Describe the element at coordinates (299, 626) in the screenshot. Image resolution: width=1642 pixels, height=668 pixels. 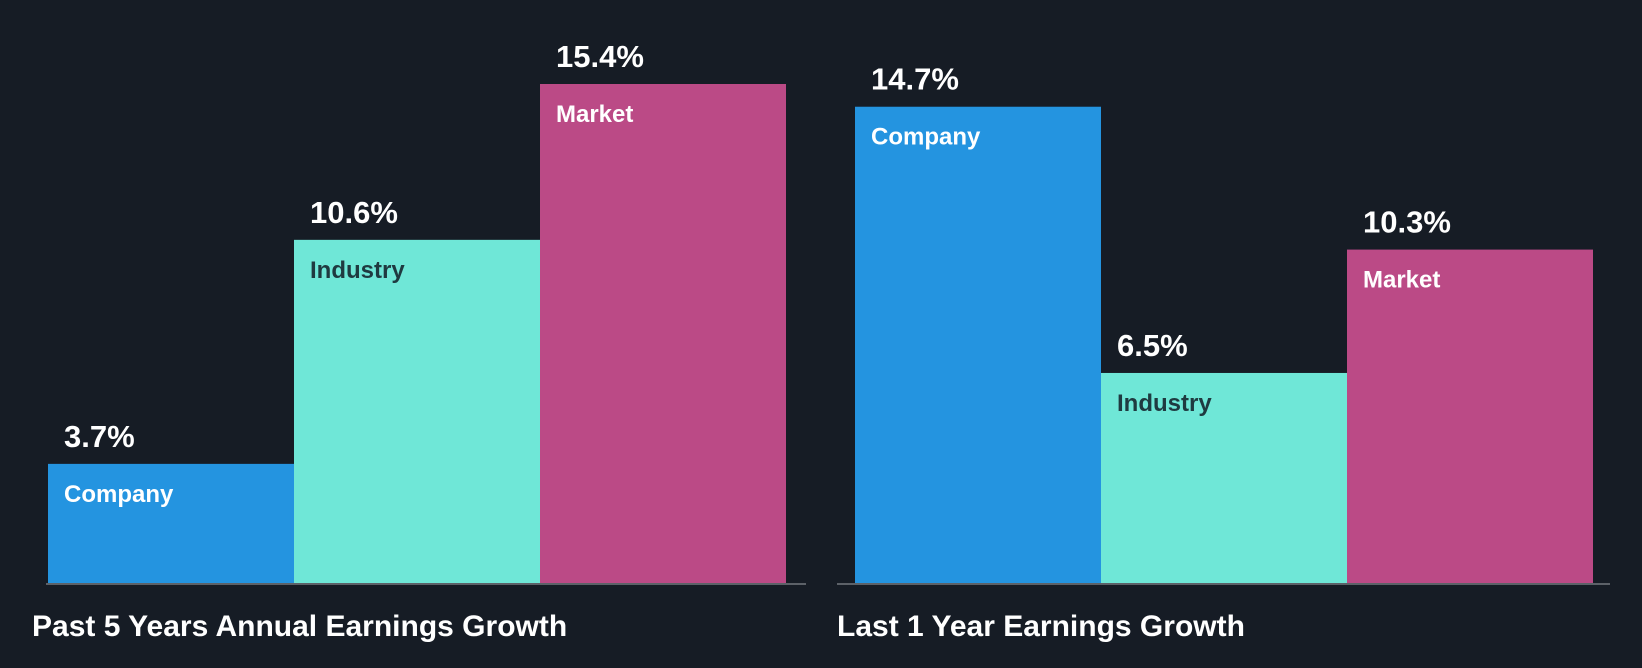
I see `chart-title: Past 5 Years Annual Earnings Growth` at that location.